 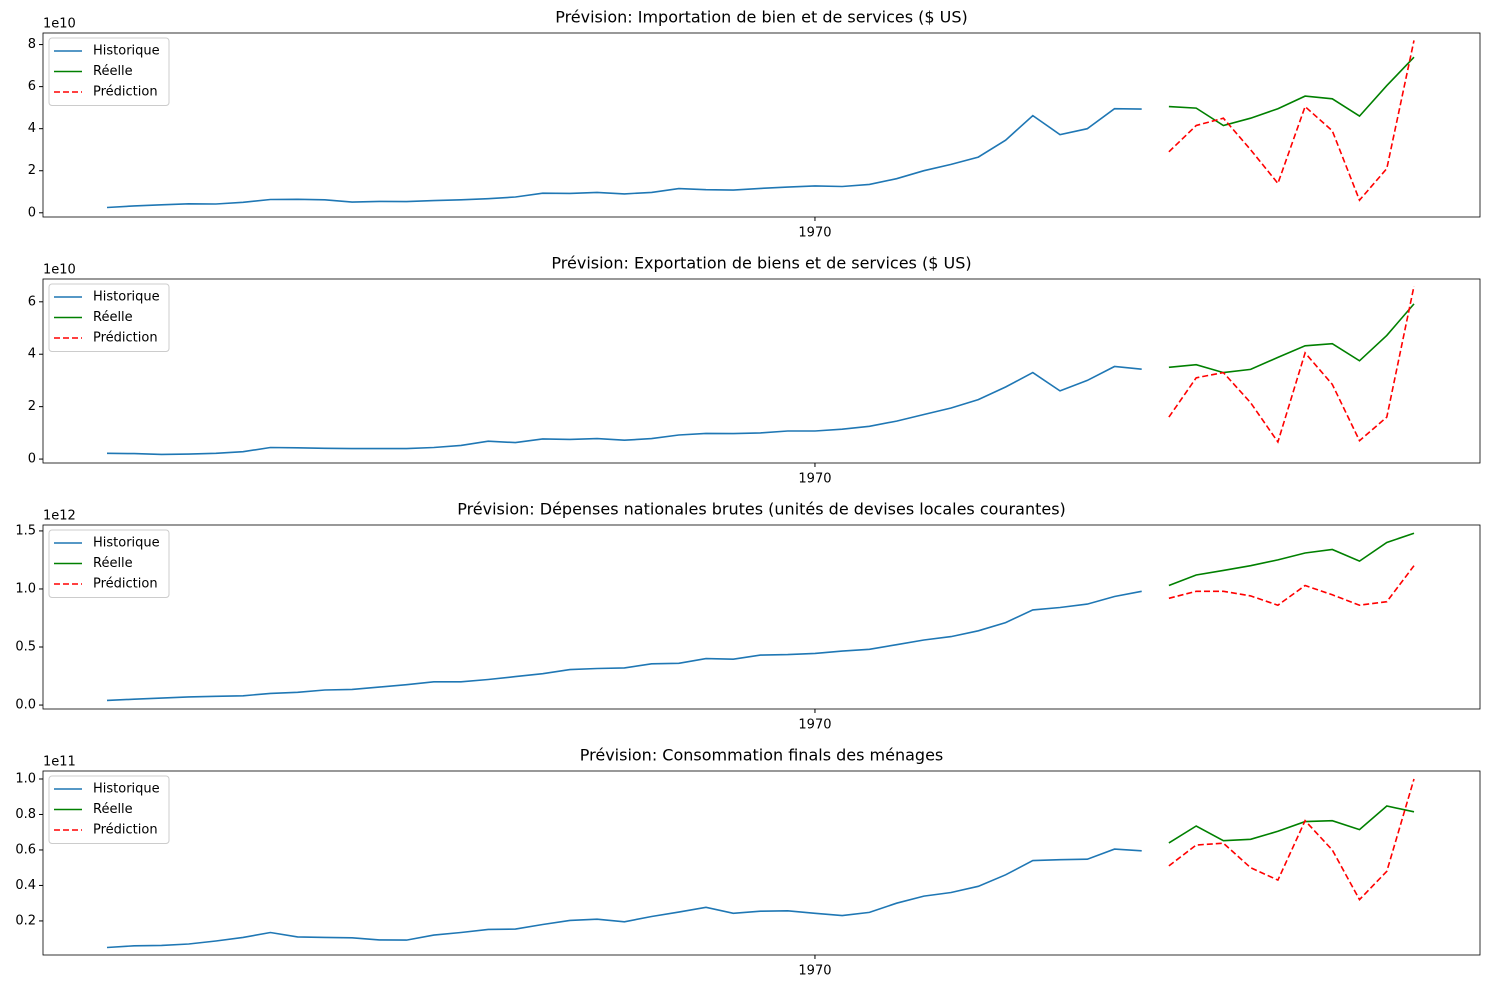 What do you see at coordinates (25, 530) in the screenshot?
I see `y-tick-label: 1.5` at bounding box center [25, 530].